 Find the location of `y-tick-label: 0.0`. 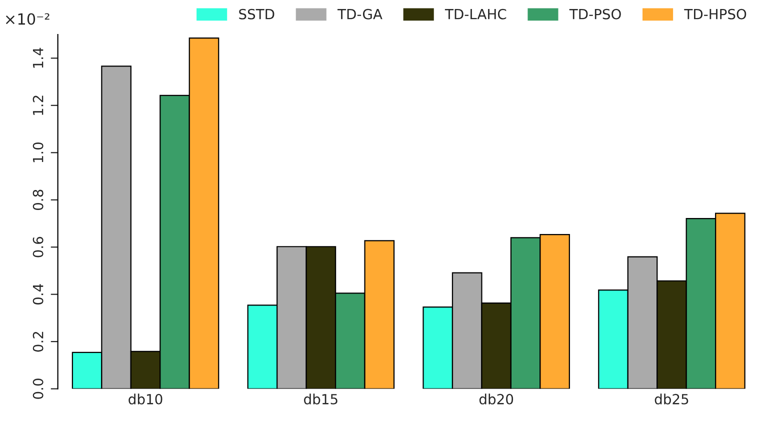

y-tick-label: 0.0 is located at coordinates (38, 388).